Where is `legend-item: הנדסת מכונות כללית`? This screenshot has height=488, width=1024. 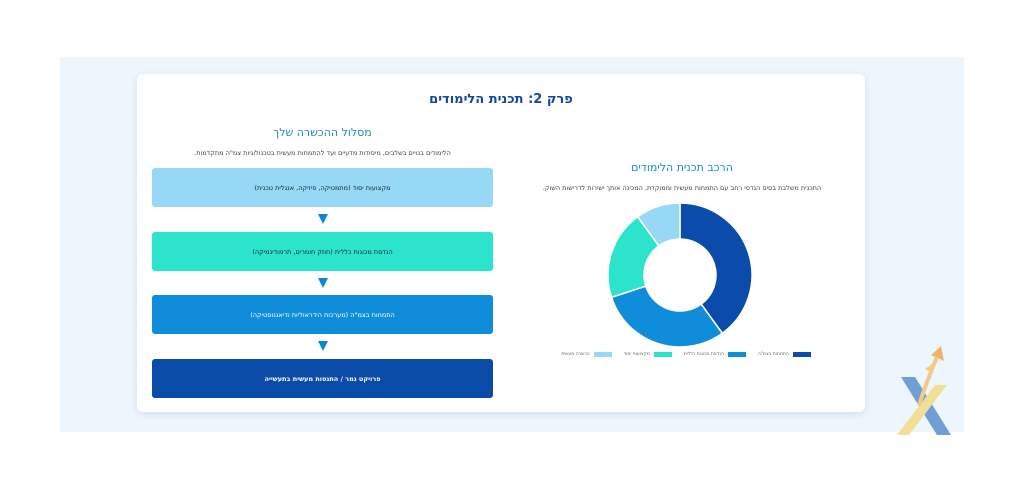 legend-item: הנדסת מכונות כללית is located at coordinates (714, 354).